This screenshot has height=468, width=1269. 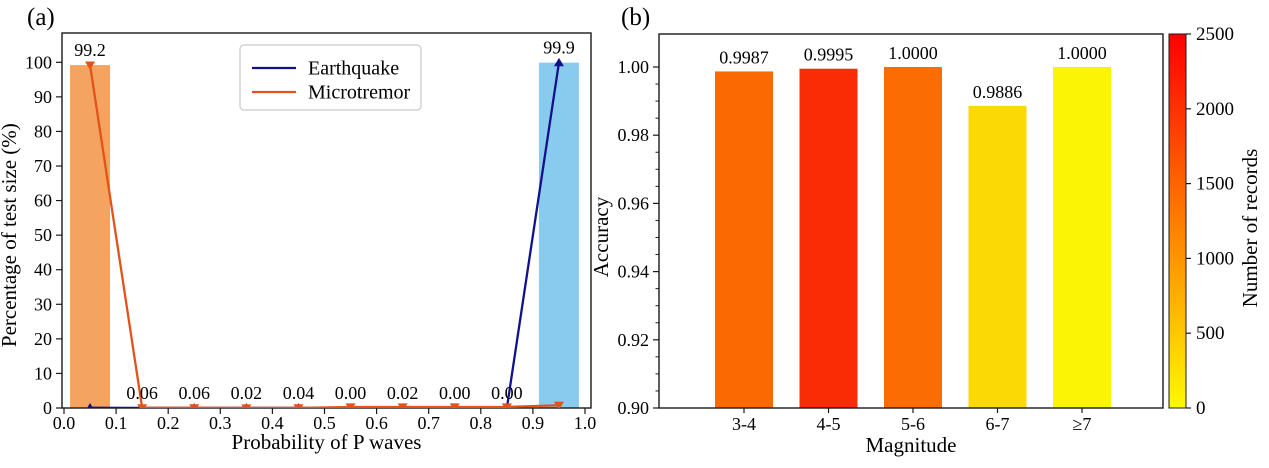 What do you see at coordinates (64, 423) in the screenshot?
I see `x-tick-label-a: 0.0` at bounding box center [64, 423].